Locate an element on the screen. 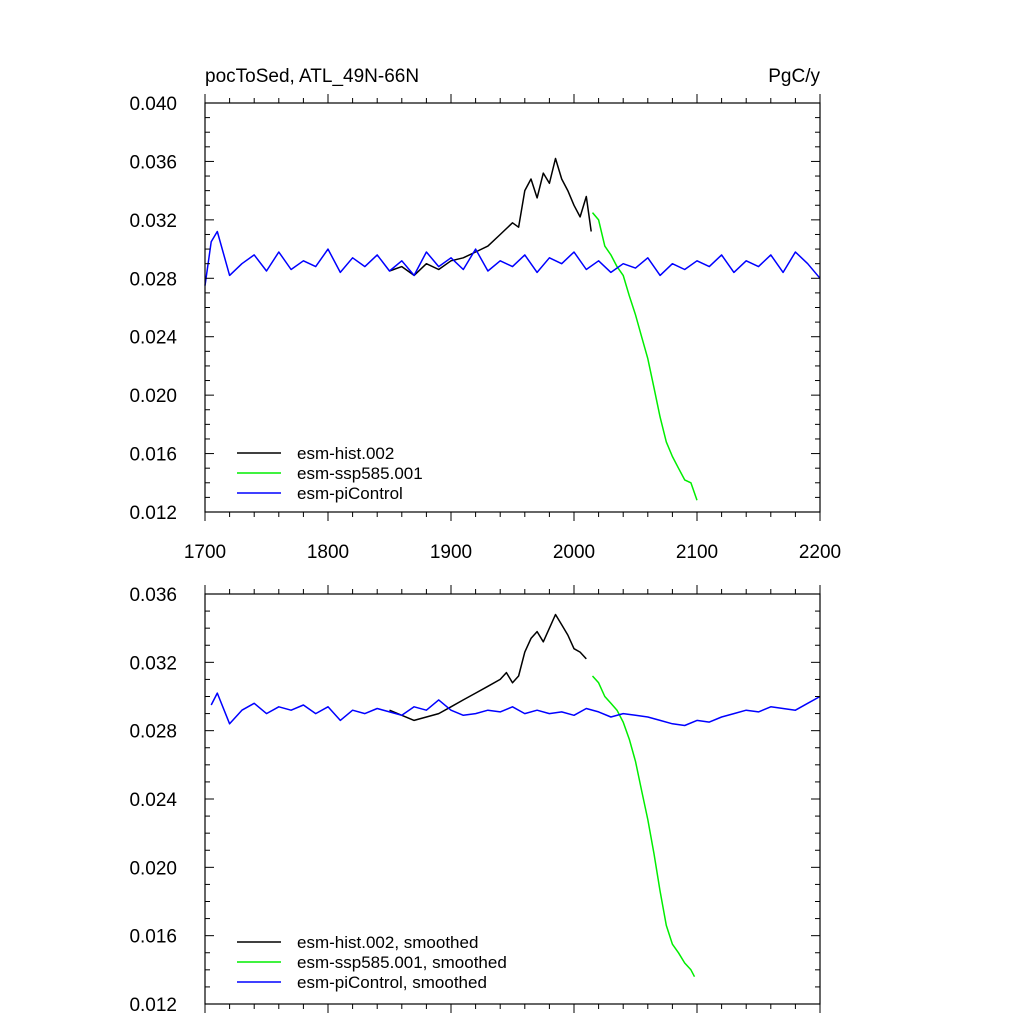 The height and width of the screenshot is (1024, 1024). legend-label-1: esm-ssp585.001 is located at coordinates (360, 473).